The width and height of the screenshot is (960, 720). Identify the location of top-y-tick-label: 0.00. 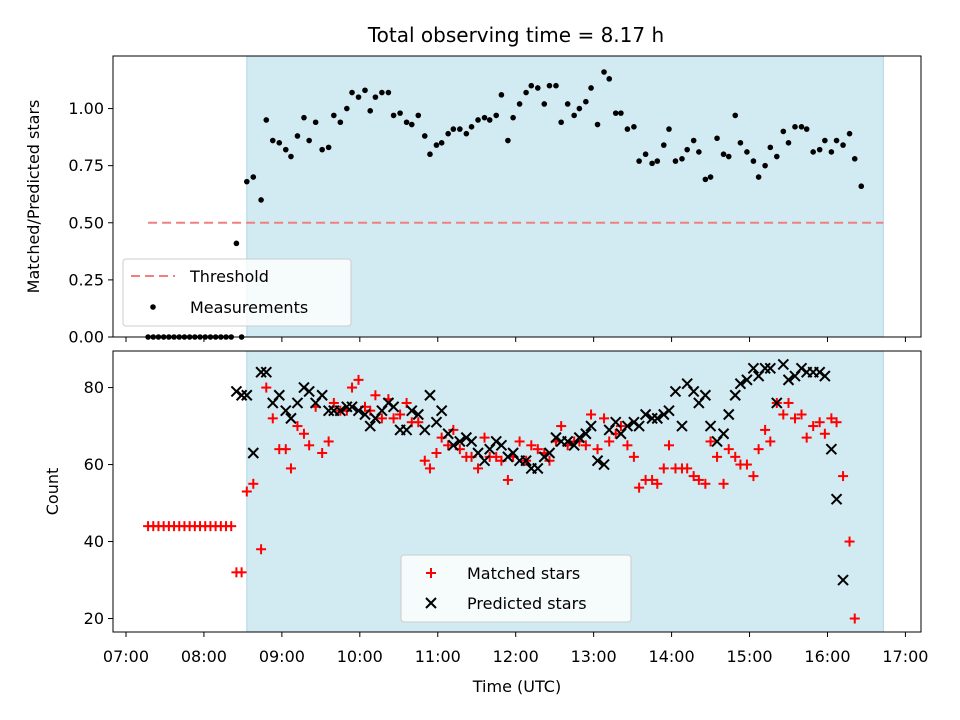
(86, 337).